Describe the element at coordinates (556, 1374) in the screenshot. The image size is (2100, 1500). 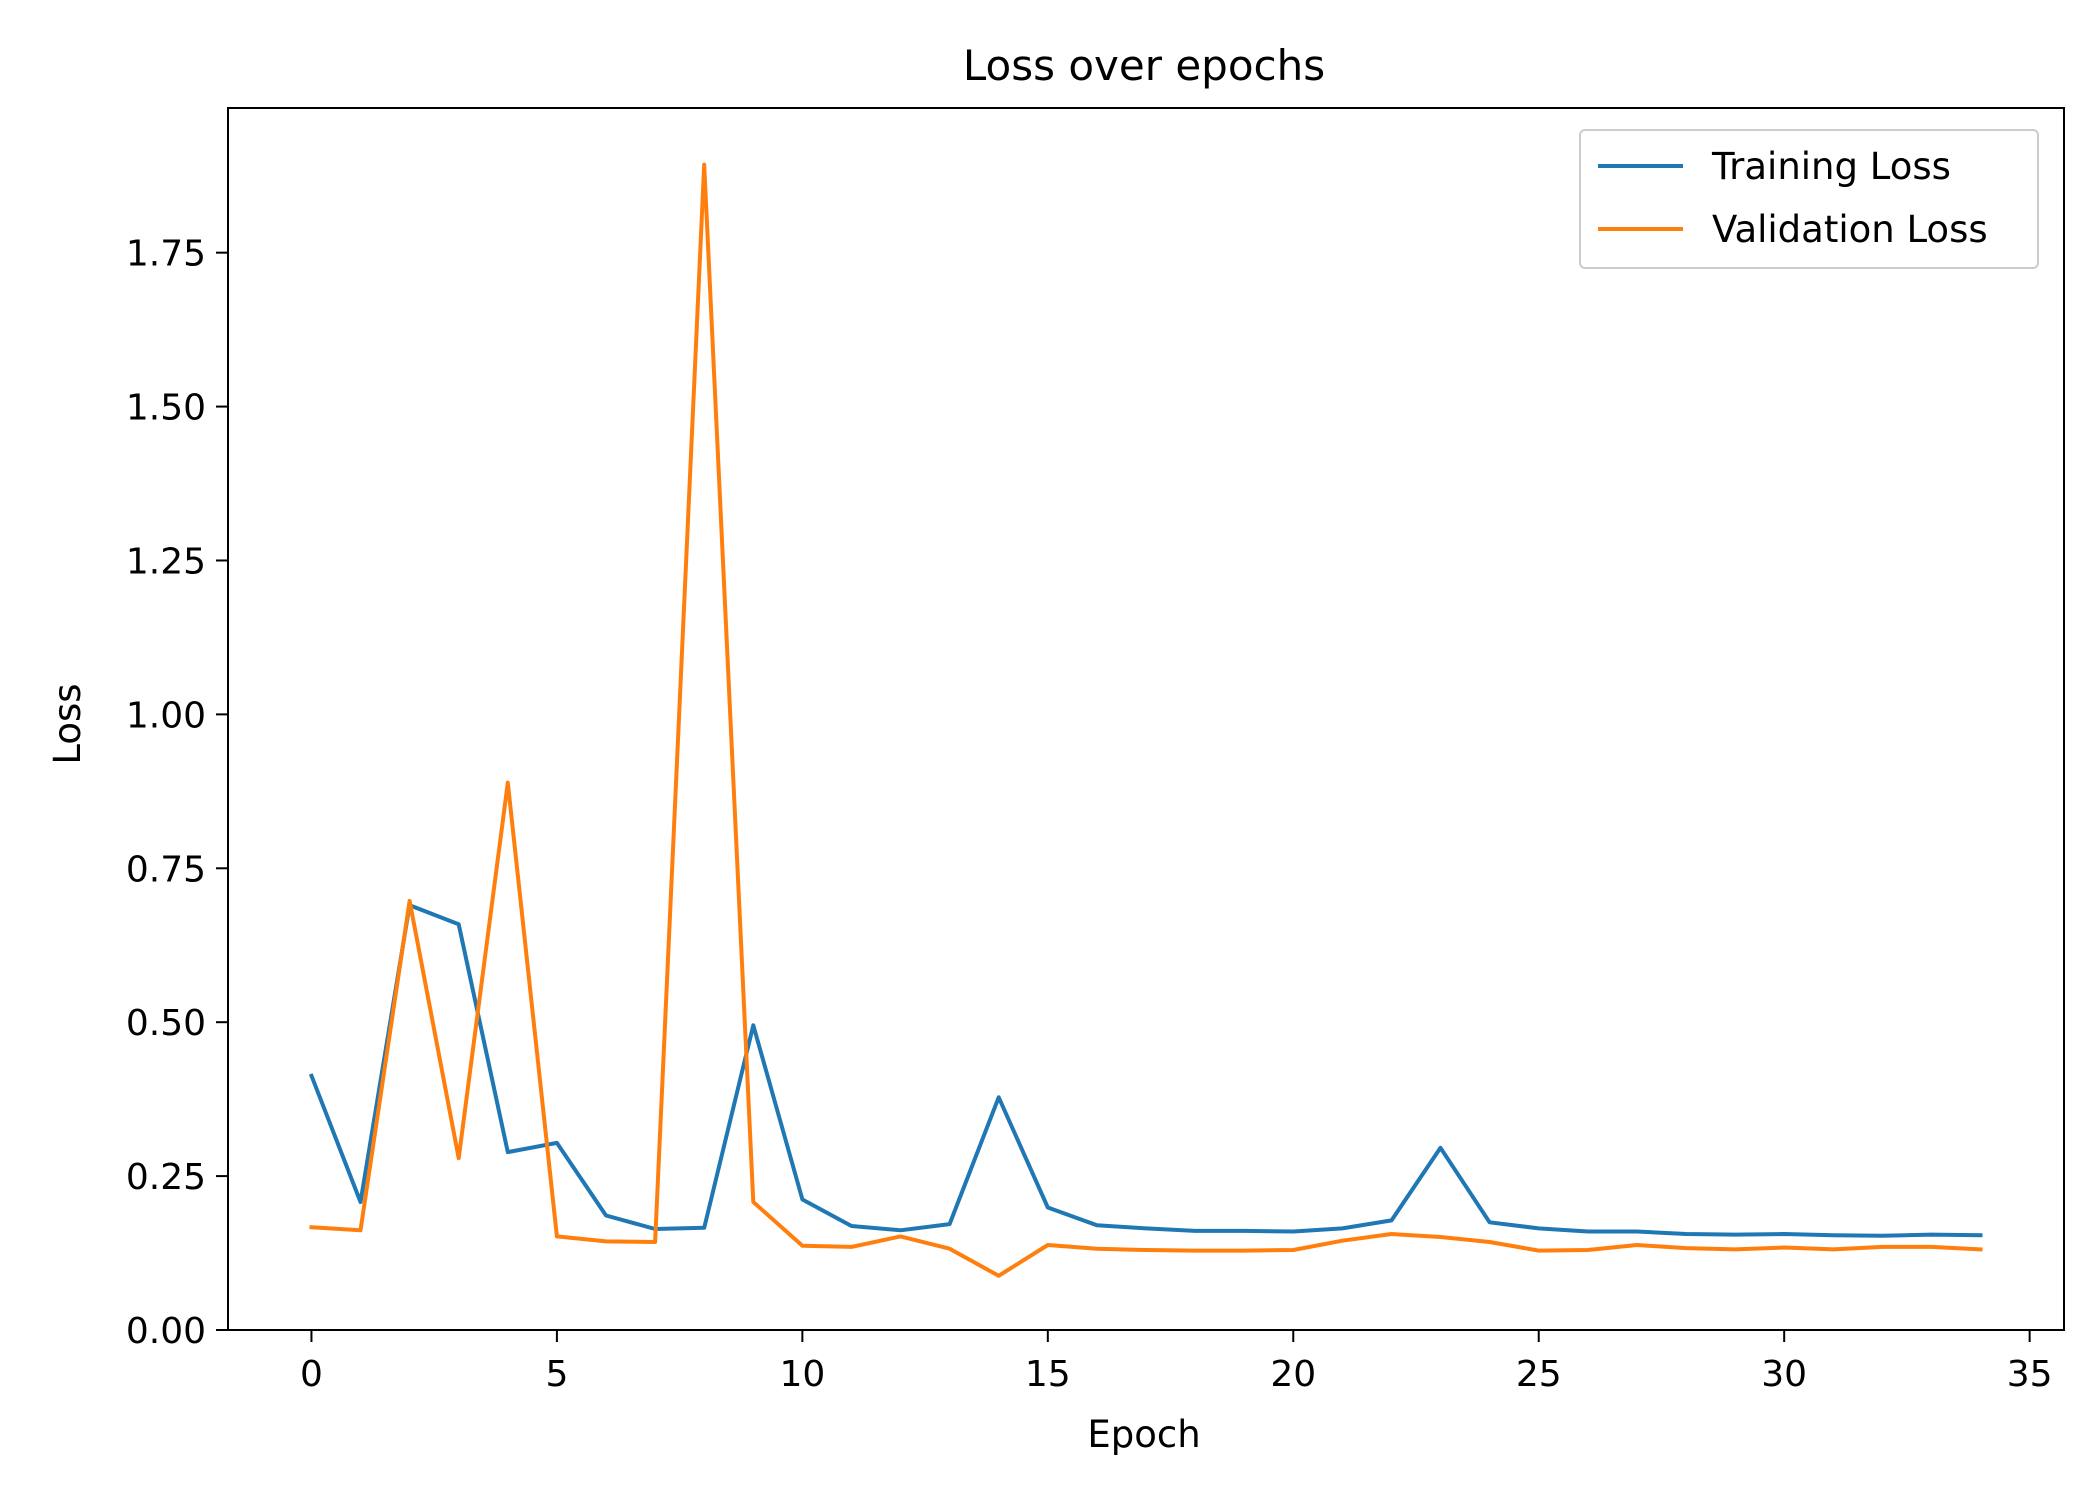
I see `x-tick-label: 5` at that location.